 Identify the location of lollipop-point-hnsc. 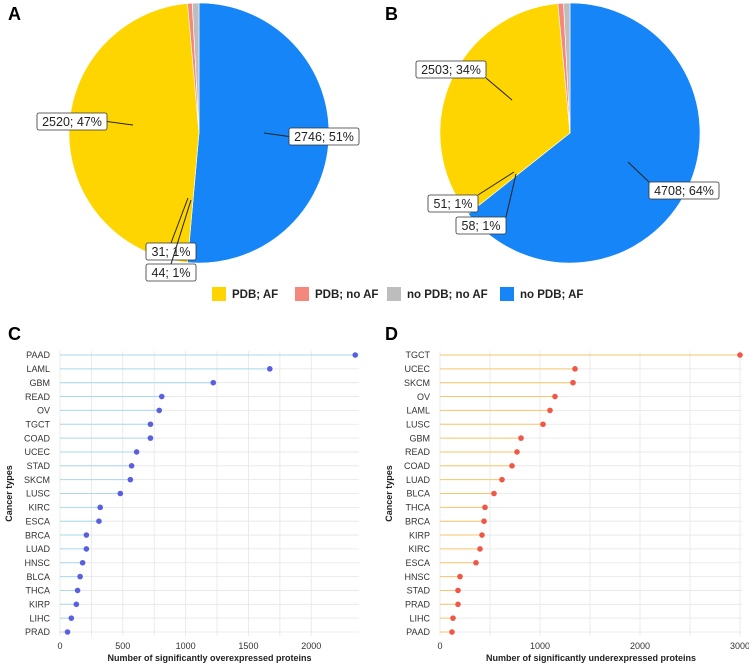
(82, 562).